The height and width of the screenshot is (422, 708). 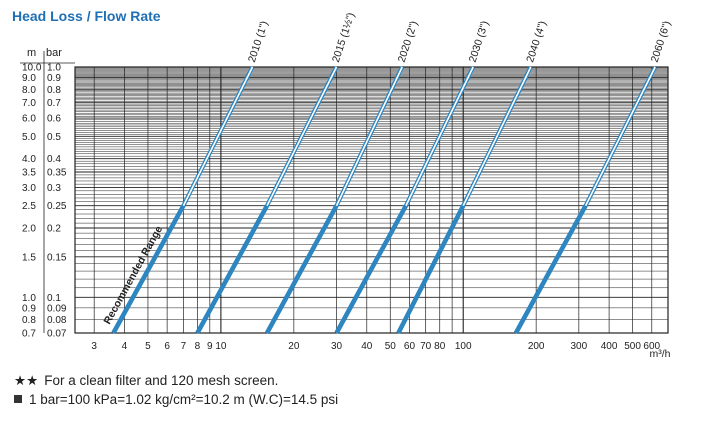 I want to click on y-tick-label-bar: 0.25, so click(x=57, y=206).